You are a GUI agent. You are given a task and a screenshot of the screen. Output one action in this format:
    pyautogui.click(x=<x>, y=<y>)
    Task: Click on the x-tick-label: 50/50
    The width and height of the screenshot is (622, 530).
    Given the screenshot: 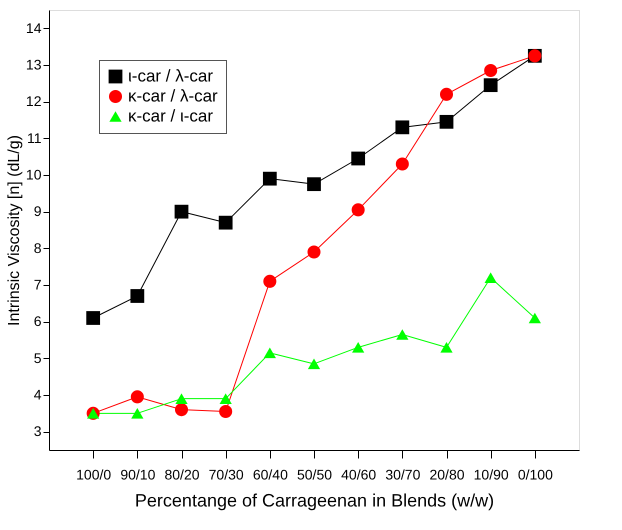 What is the action you would take?
    pyautogui.click(x=314, y=474)
    